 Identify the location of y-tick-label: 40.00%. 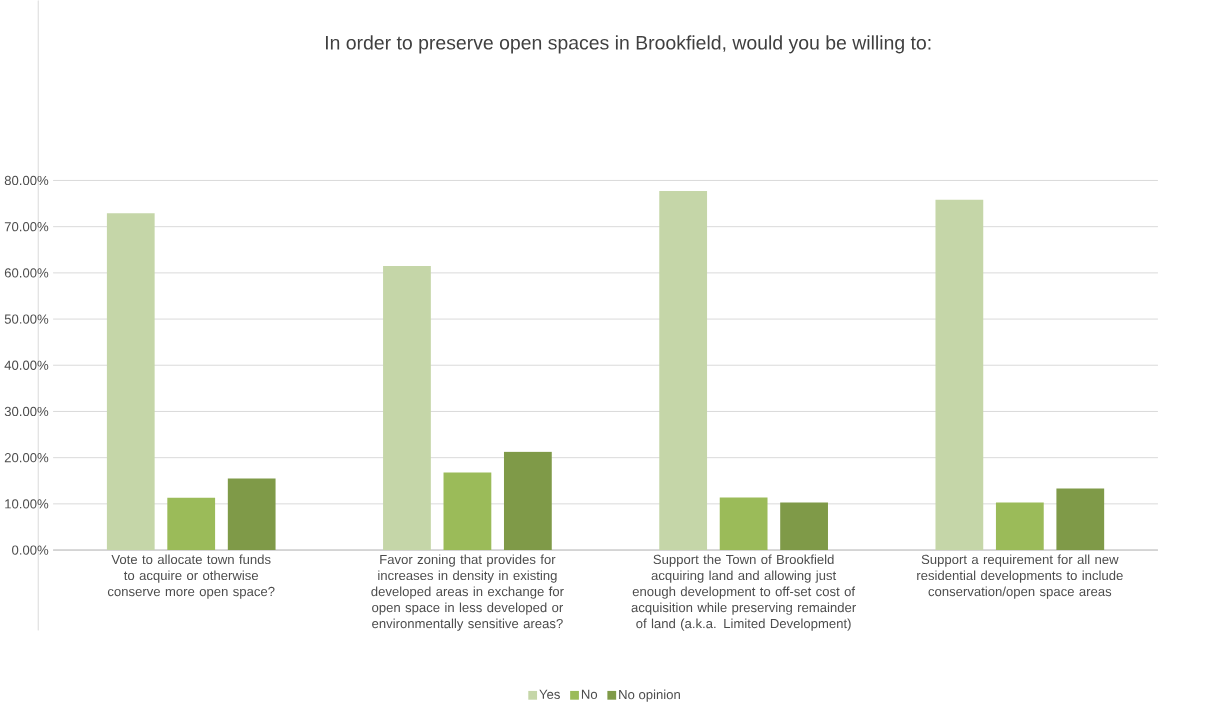
(26, 365).